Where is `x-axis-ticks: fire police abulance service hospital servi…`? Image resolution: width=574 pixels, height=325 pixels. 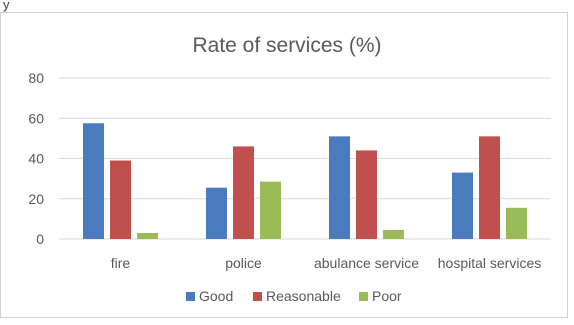
x-axis-ticks: fire police abulance service hospital servi… is located at coordinates (326, 263).